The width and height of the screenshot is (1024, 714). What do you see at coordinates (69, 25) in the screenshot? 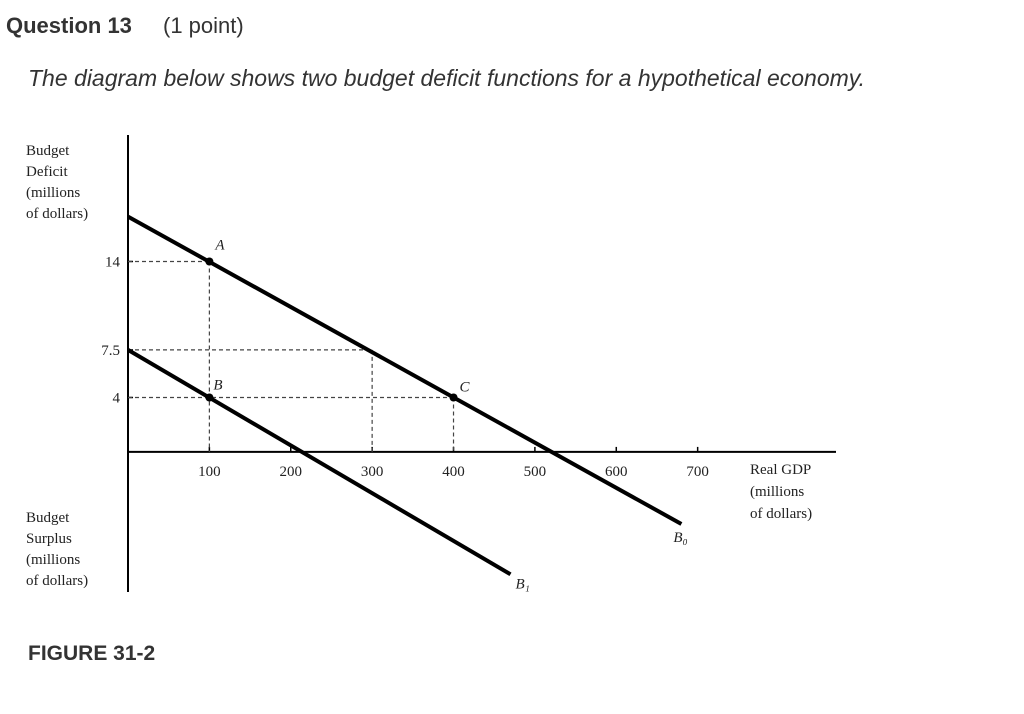
I see `question-title: Question 13` at bounding box center [69, 25].